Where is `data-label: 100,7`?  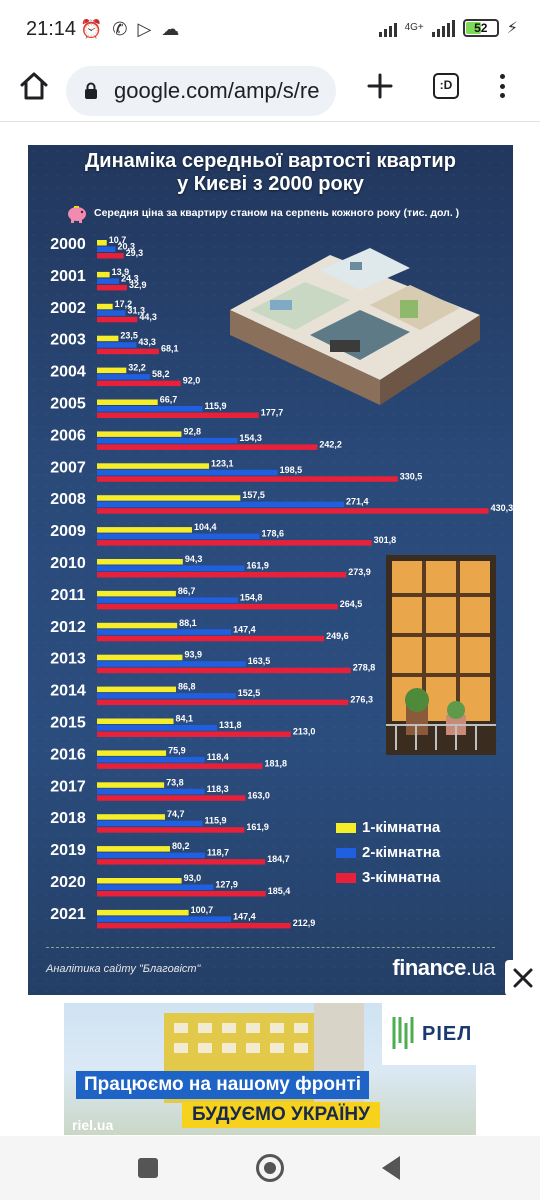 data-label: 100,7 is located at coordinates (202, 910).